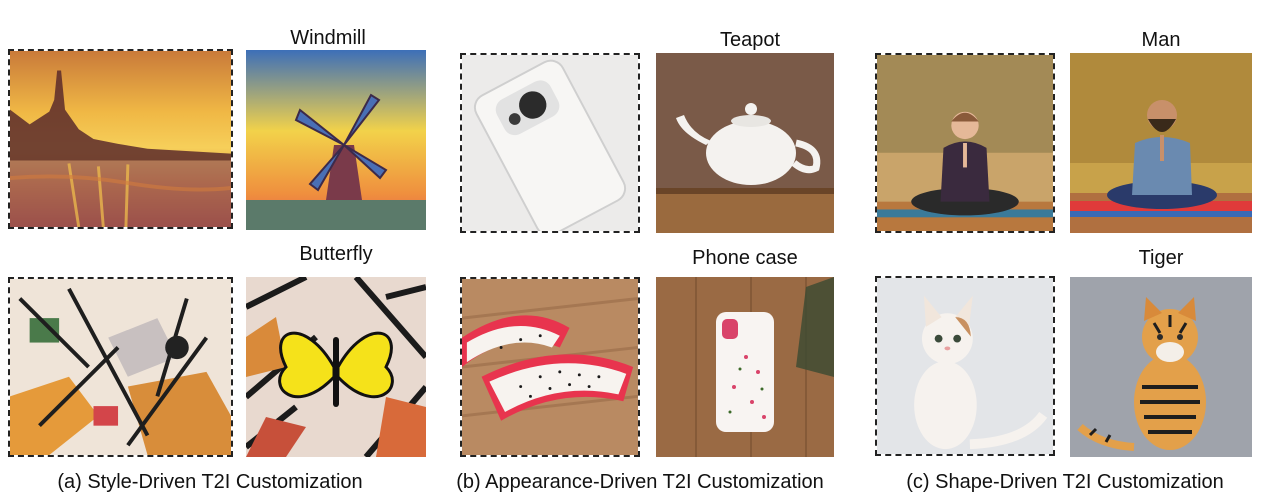 This screenshot has height=498, width=1265. I want to click on style-reference-abstract-painting, so click(120, 367).